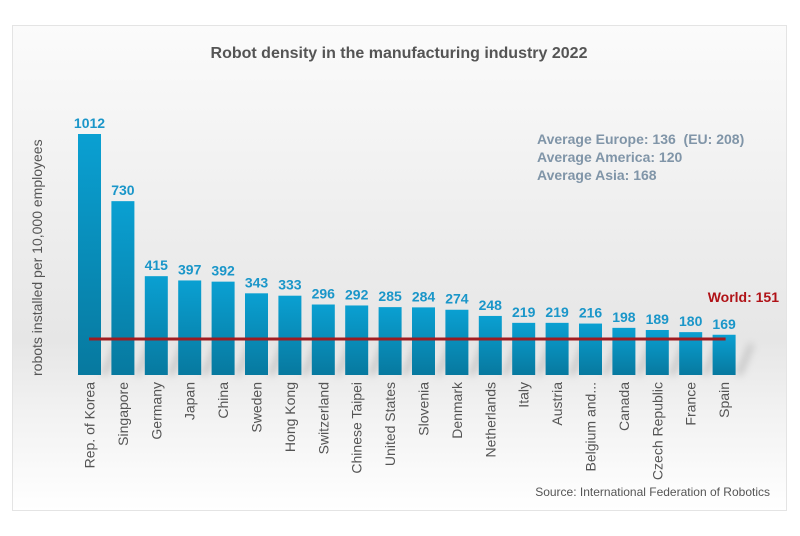  What do you see at coordinates (724, 400) in the screenshot?
I see `category-label: Spain` at bounding box center [724, 400].